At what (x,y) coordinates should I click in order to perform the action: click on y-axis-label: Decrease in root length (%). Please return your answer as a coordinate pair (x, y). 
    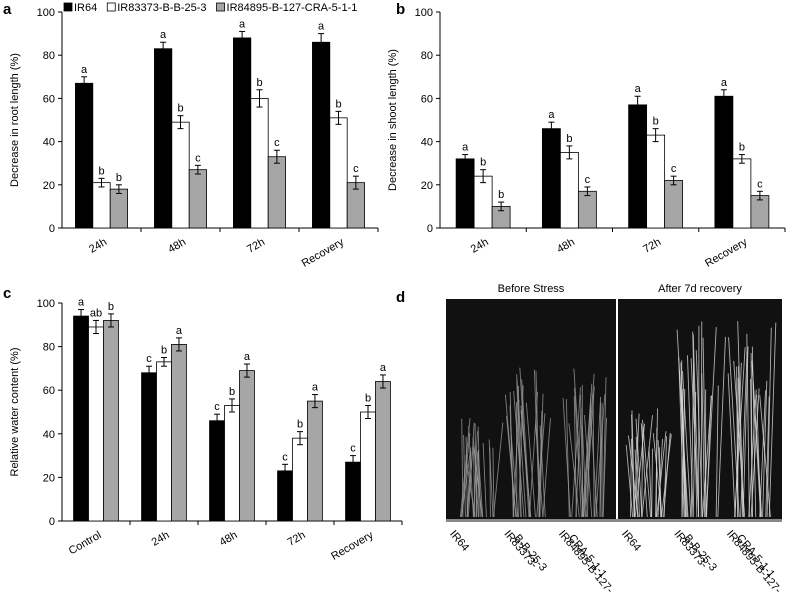
    Looking at the image, I should click on (15, 120).